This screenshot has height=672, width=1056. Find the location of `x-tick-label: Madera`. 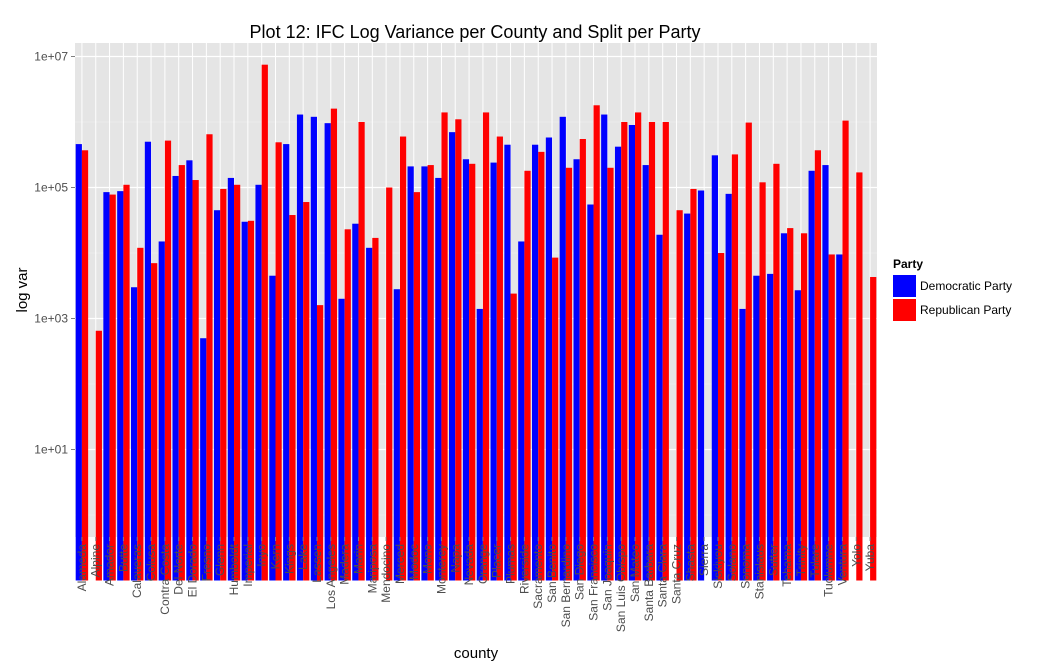

x-tick-label: Madera is located at coordinates (345, 564).